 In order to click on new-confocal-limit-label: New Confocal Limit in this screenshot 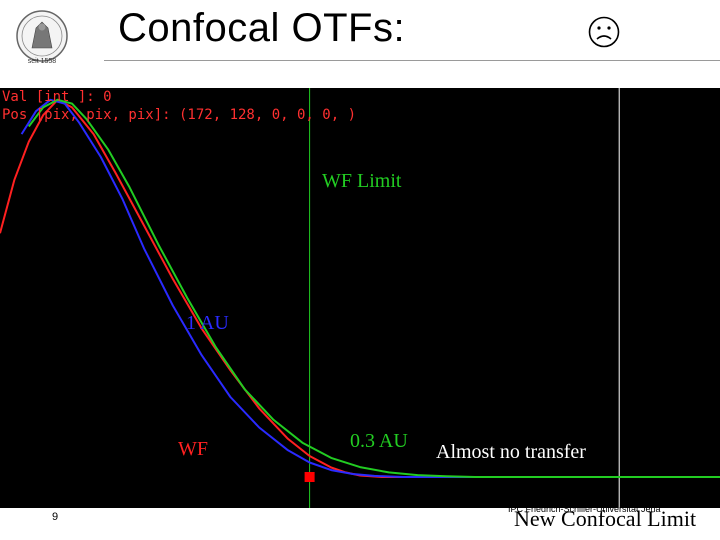, I will do `click(605, 518)`.